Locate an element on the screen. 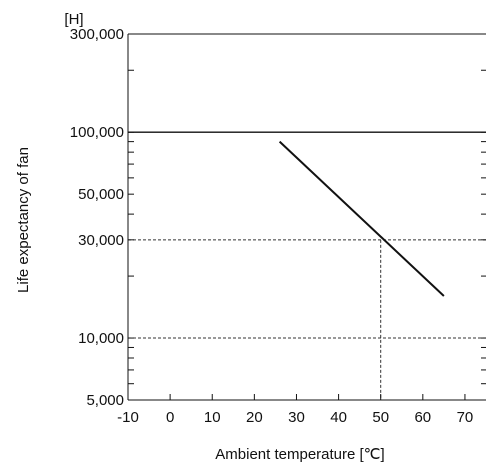 The width and height of the screenshot is (486, 468). x-tick-label: 0 is located at coordinates (170, 417).